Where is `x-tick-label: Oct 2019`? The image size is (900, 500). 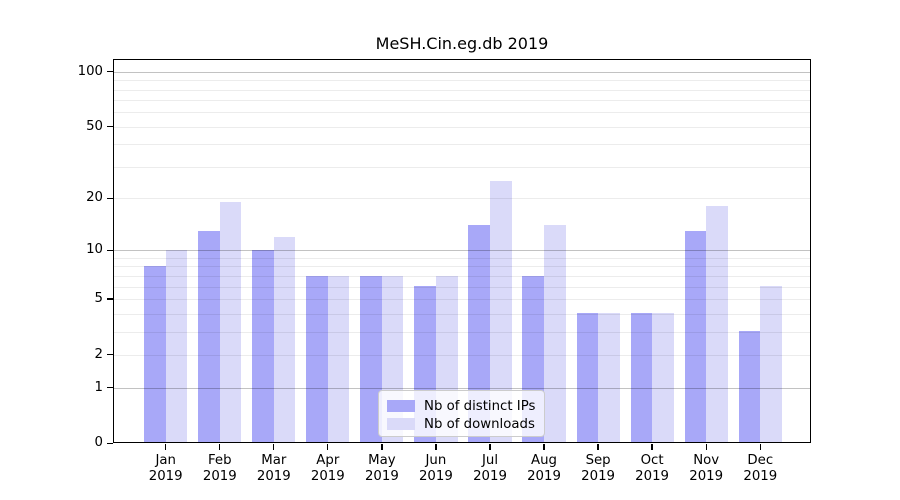 x-tick-label: Oct 2019 is located at coordinates (652, 468).